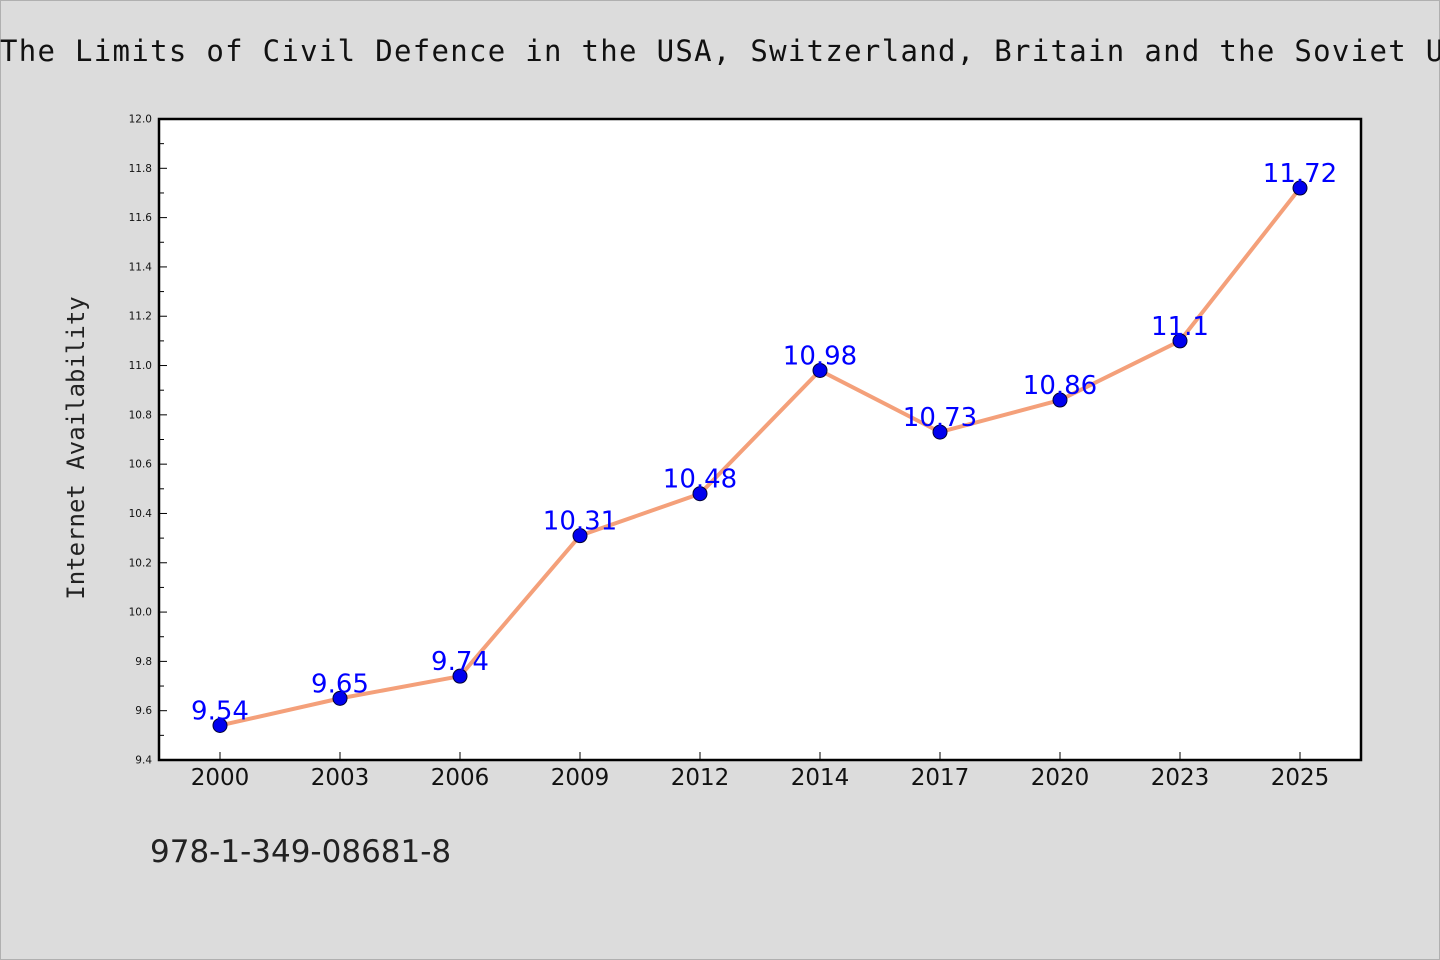 This screenshot has width=1440, height=960. What do you see at coordinates (580, 522) in the screenshot?
I see `data-label: 10.31` at bounding box center [580, 522].